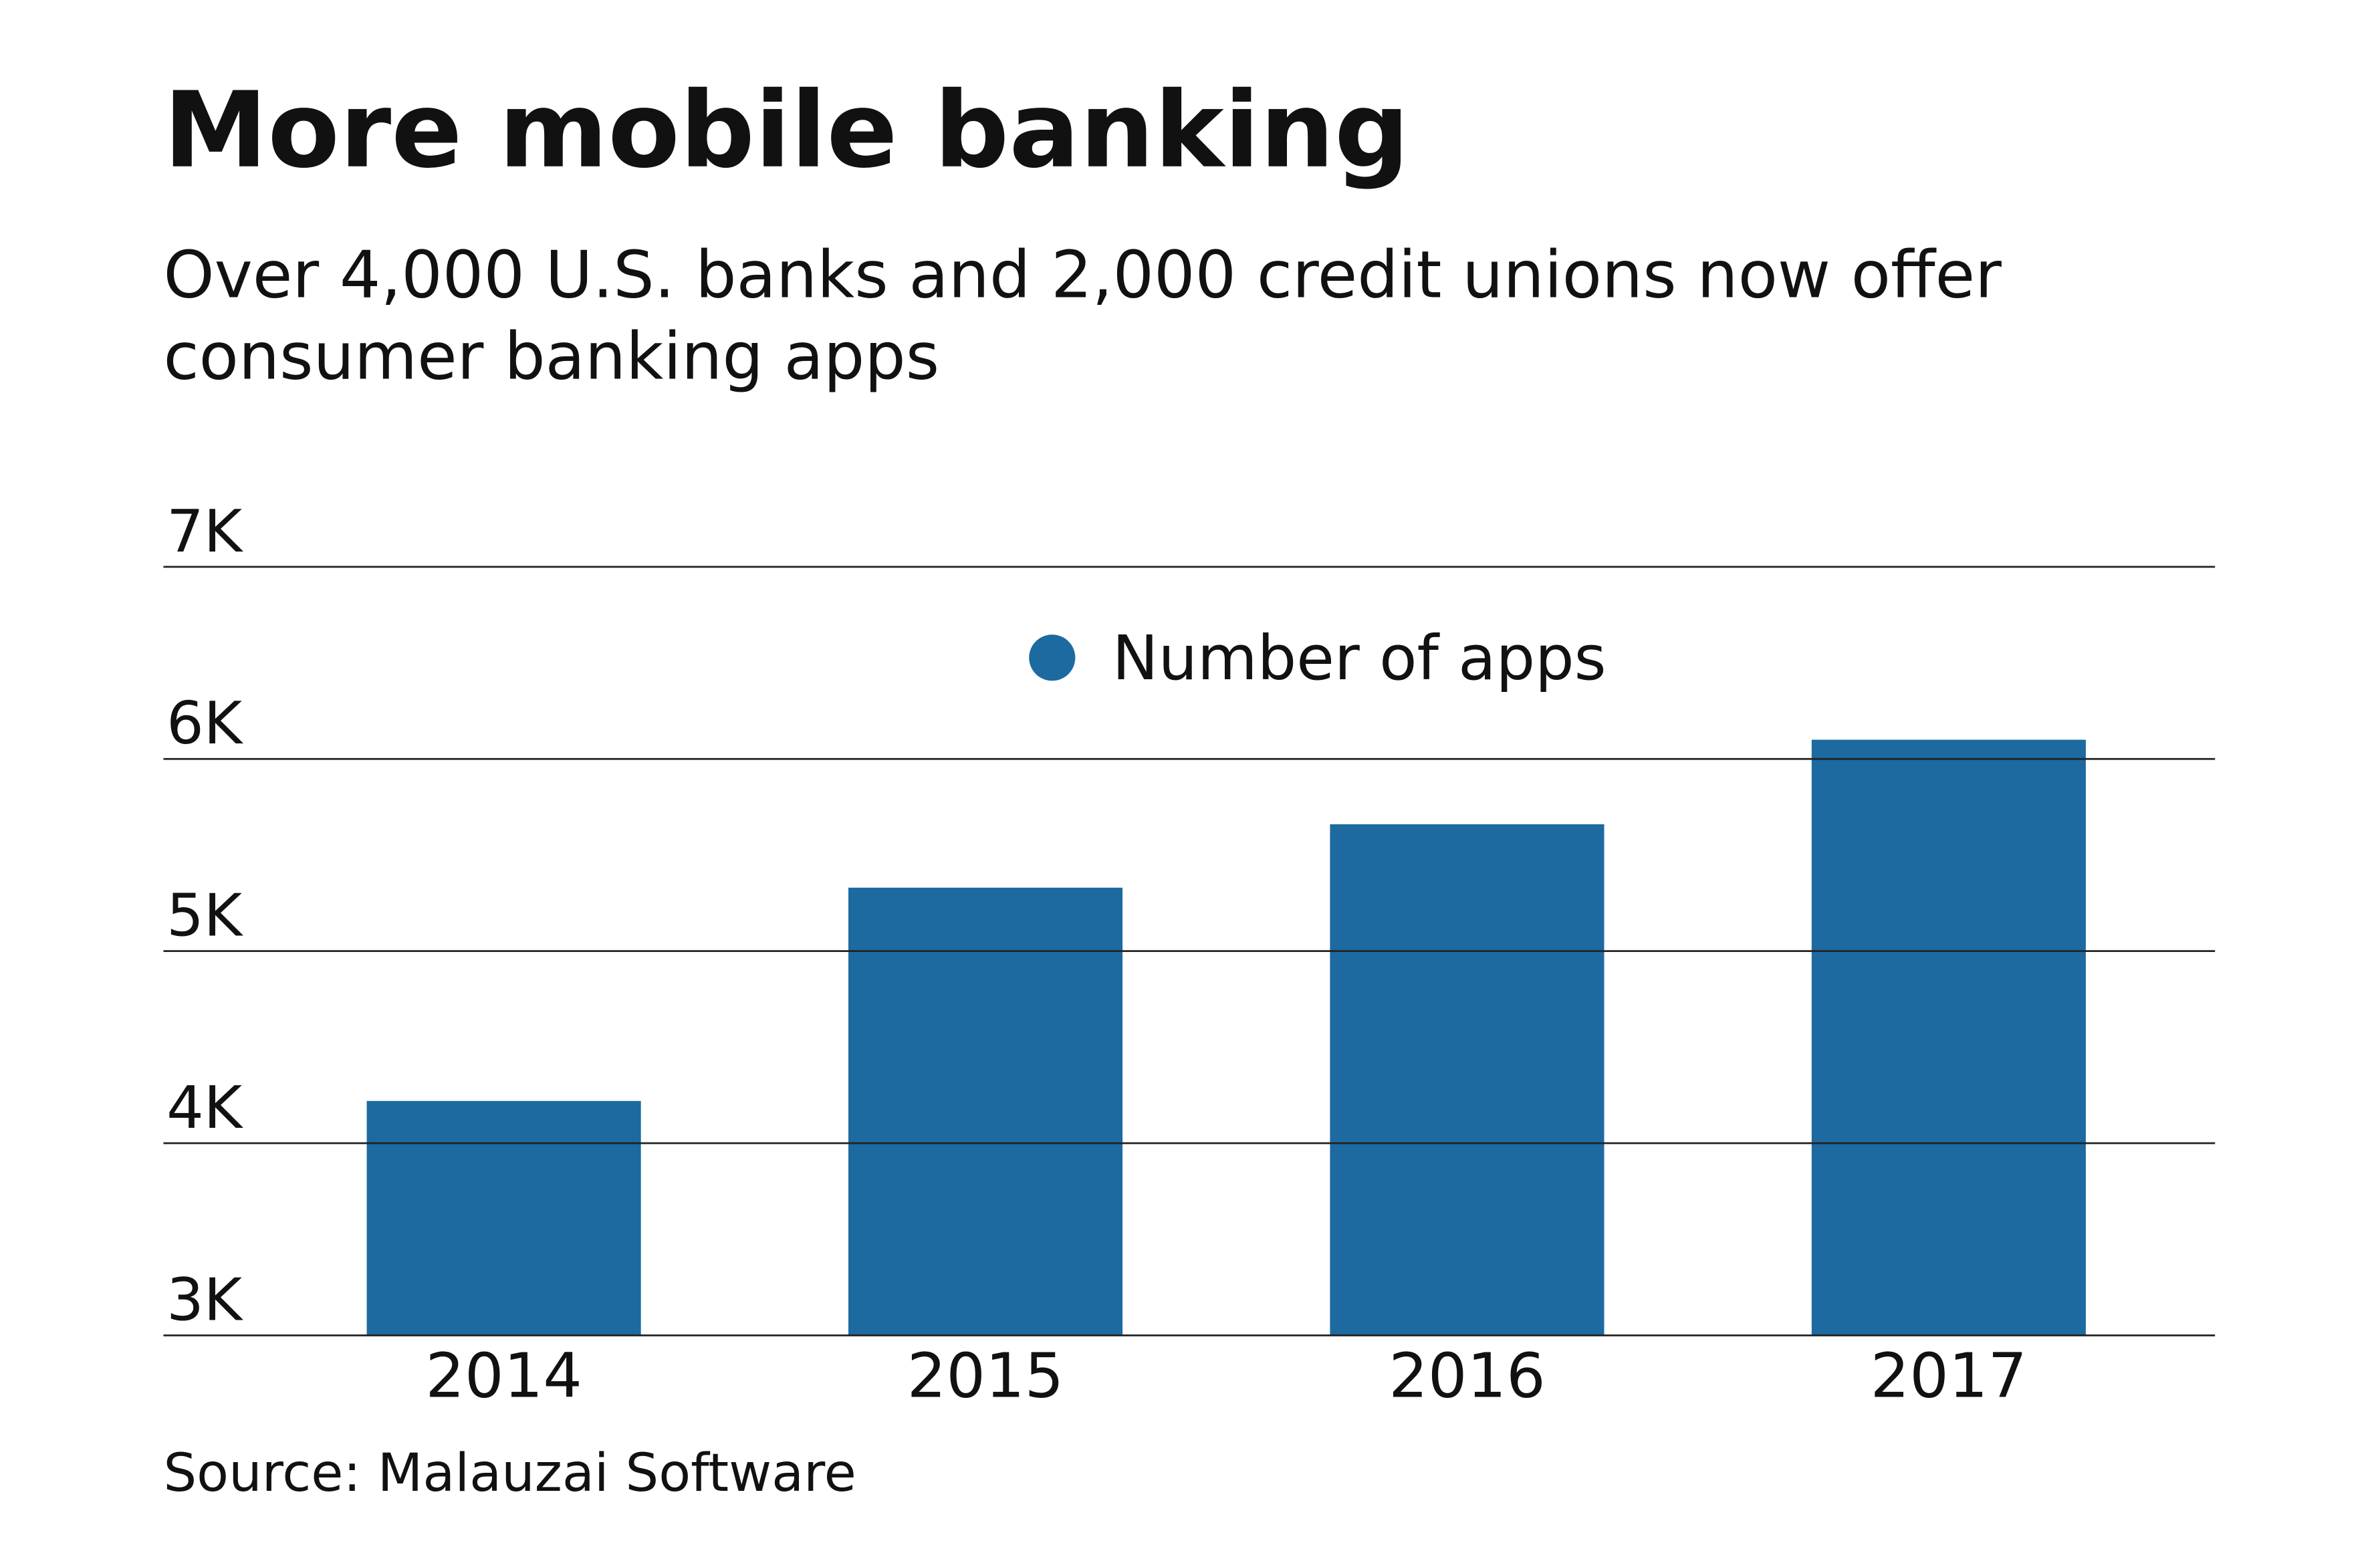 This screenshot has width=2380, height=1551. Describe the element at coordinates (205, 531) in the screenshot. I see `y-tick-label: 7K` at that location.